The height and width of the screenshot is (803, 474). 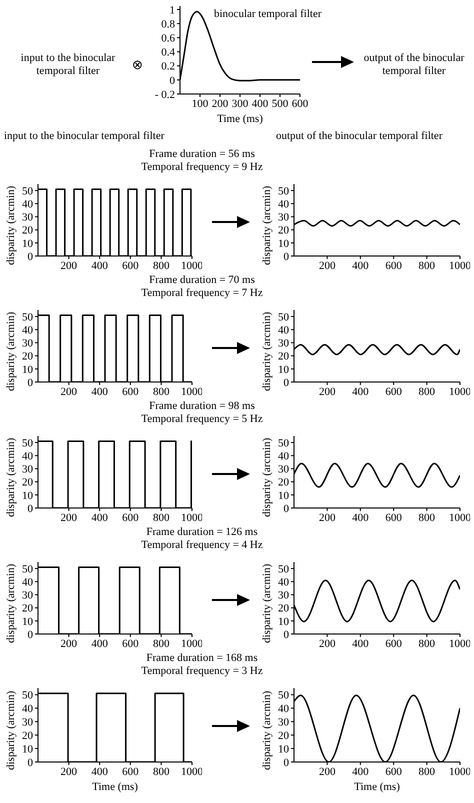 What do you see at coordinates (168, 66) in the screenshot?
I see `y-tick-label: 0.2` at bounding box center [168, 66].